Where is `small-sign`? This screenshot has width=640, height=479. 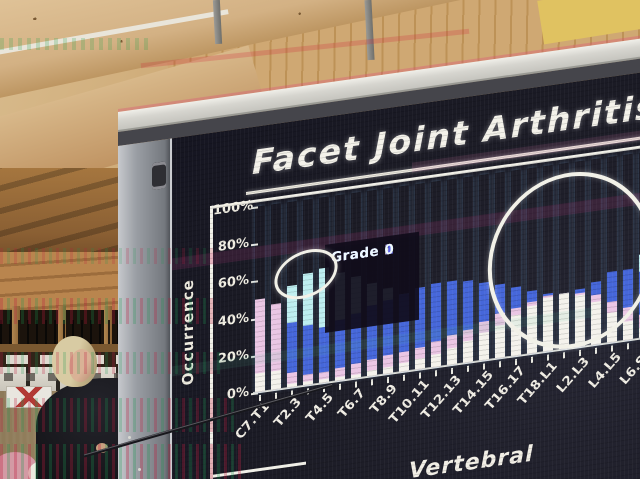 small-sign is located at coordinates (17, 359).